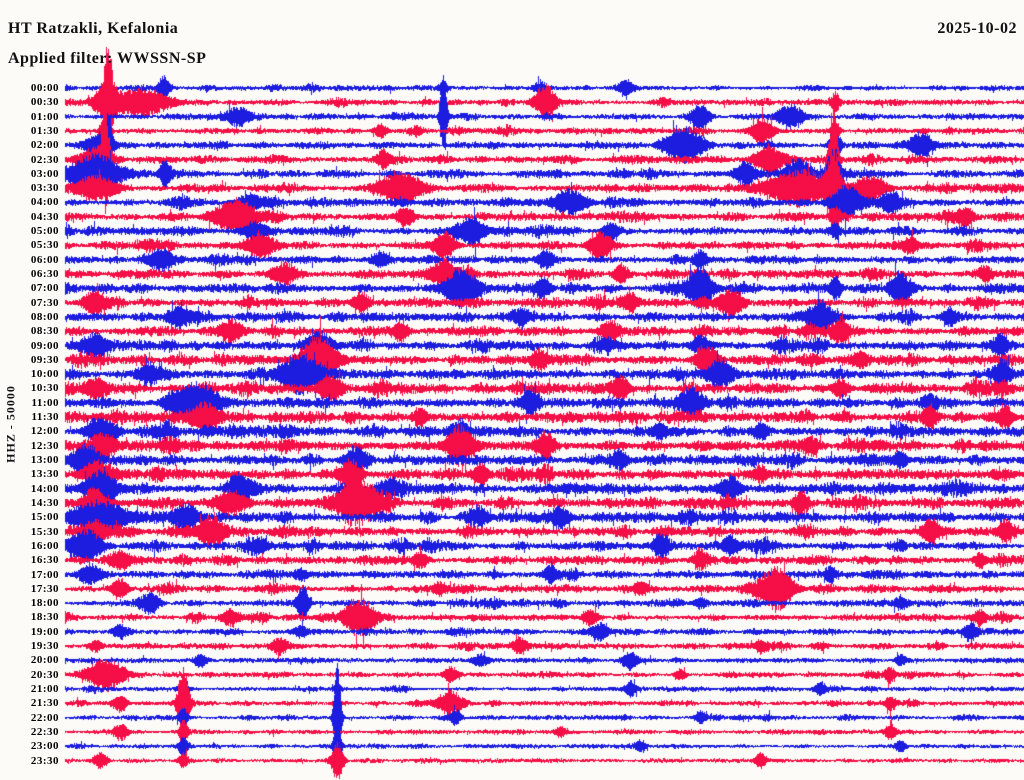 This screenshot has height=780, width=1024. What do you see at coordinates (93, 28) in the screenshot?
I see `station-title: HT Ratzakli, Kefalonia` at bounding box center [93, 28].